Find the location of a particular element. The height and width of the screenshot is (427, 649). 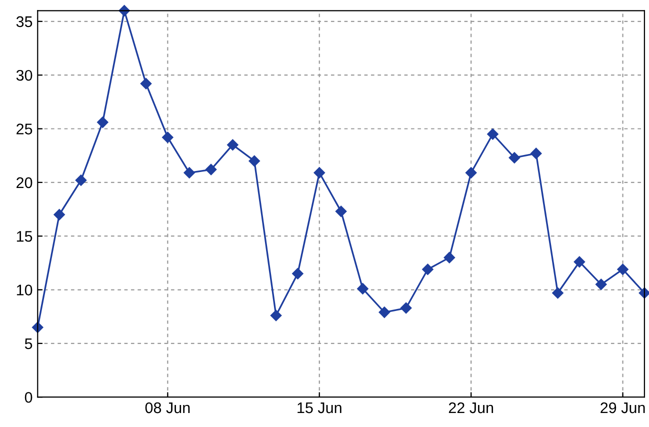

x-tick-label: 08 Jun is located at coordinates (167, 408).